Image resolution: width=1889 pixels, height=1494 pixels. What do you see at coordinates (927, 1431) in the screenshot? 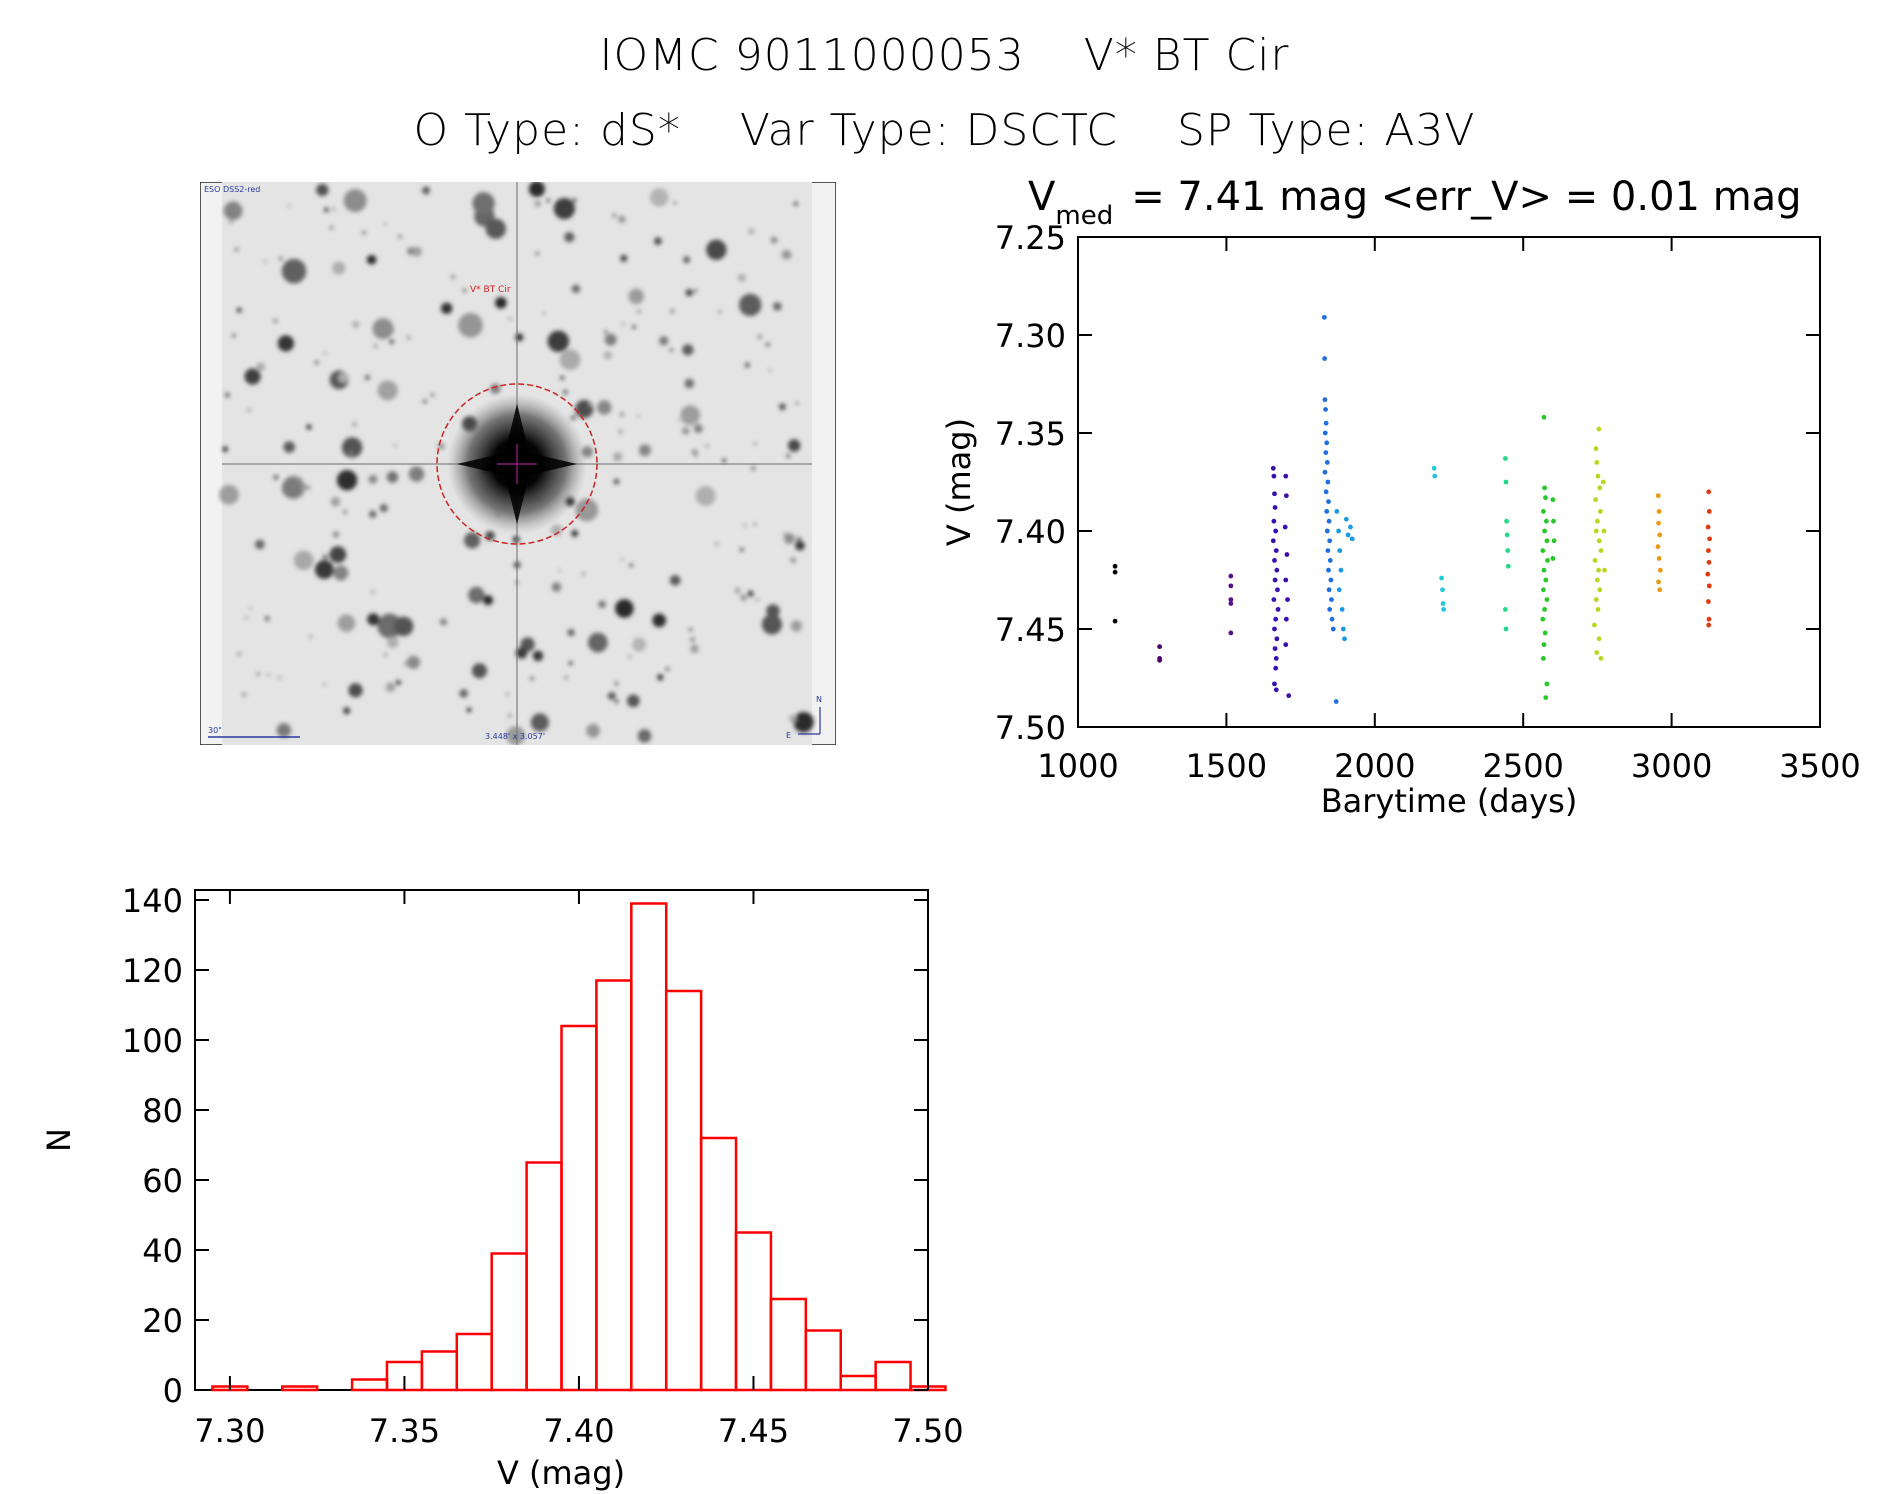
I see `hist-x-tick-label: 7.50` at bounding box center [927, 1431].